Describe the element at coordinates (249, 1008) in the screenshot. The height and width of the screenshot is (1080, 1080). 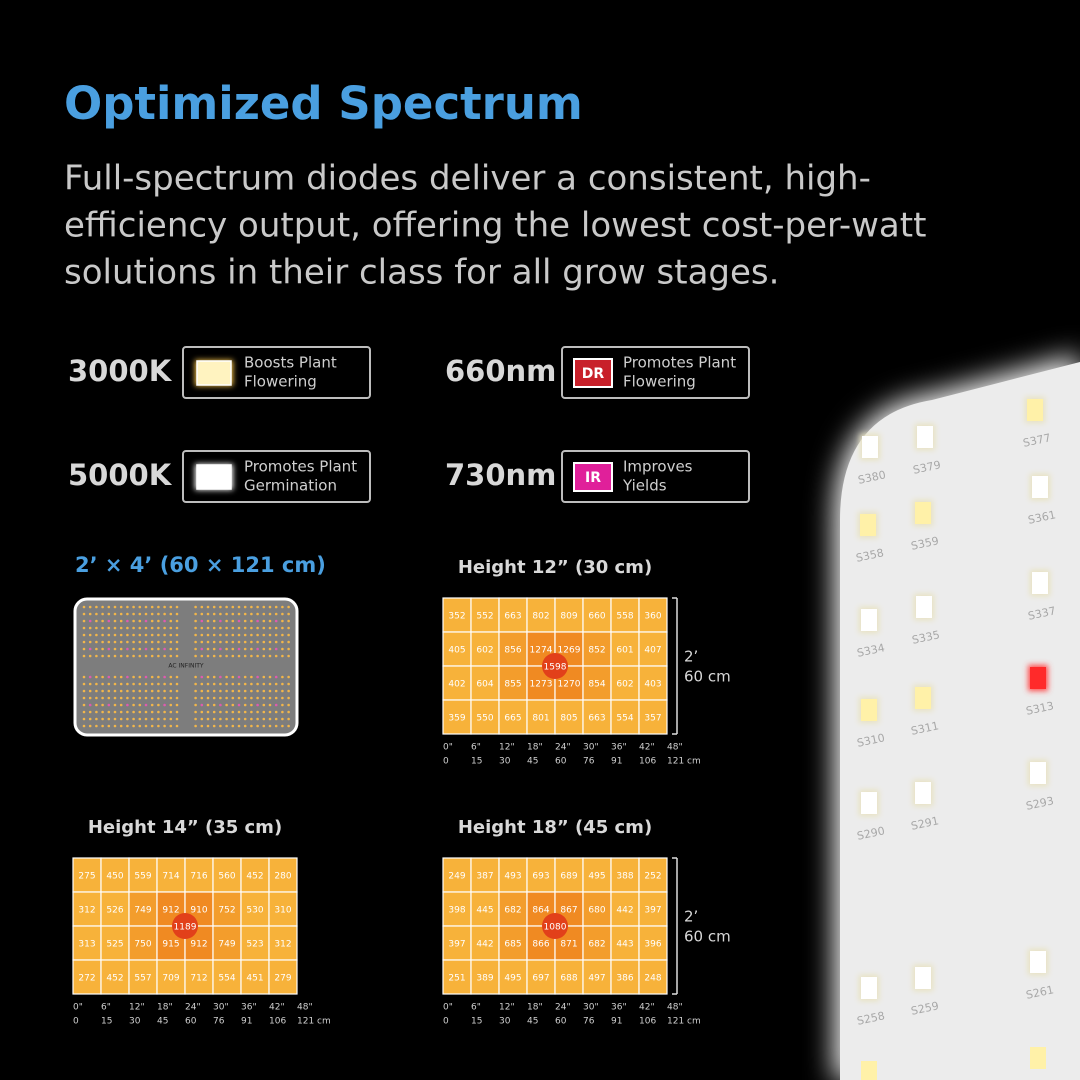
I see `inch-label: 36"` at that location.